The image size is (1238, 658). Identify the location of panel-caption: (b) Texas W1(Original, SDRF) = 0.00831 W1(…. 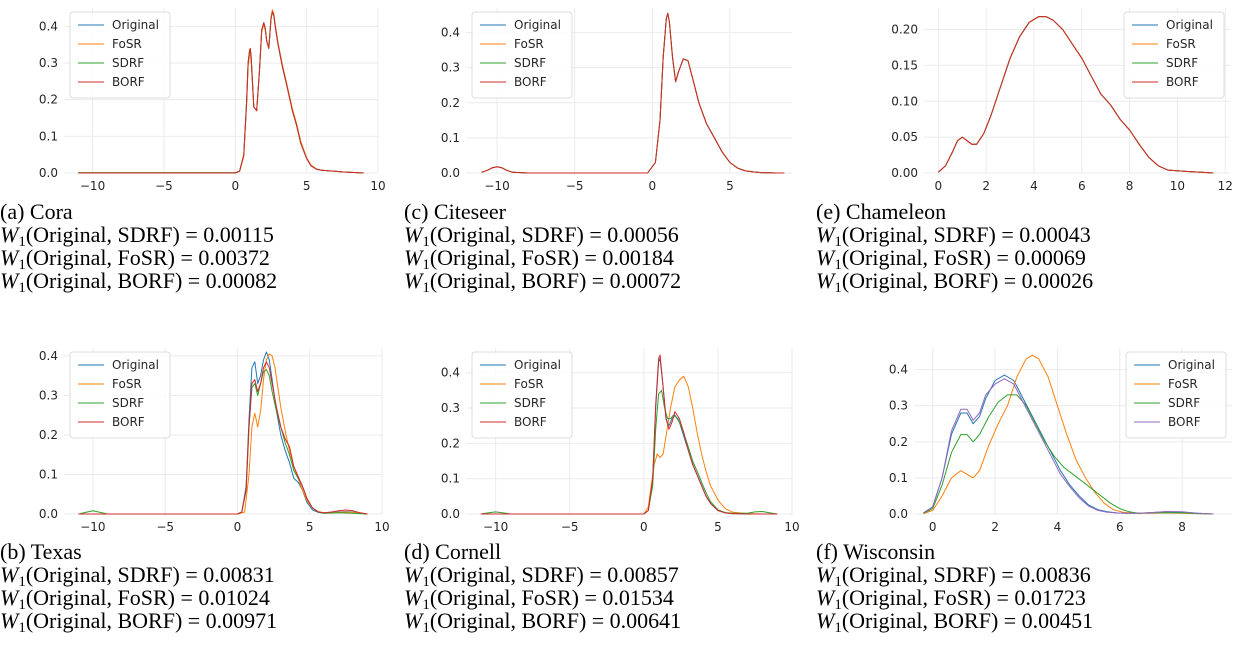
(139, 588).